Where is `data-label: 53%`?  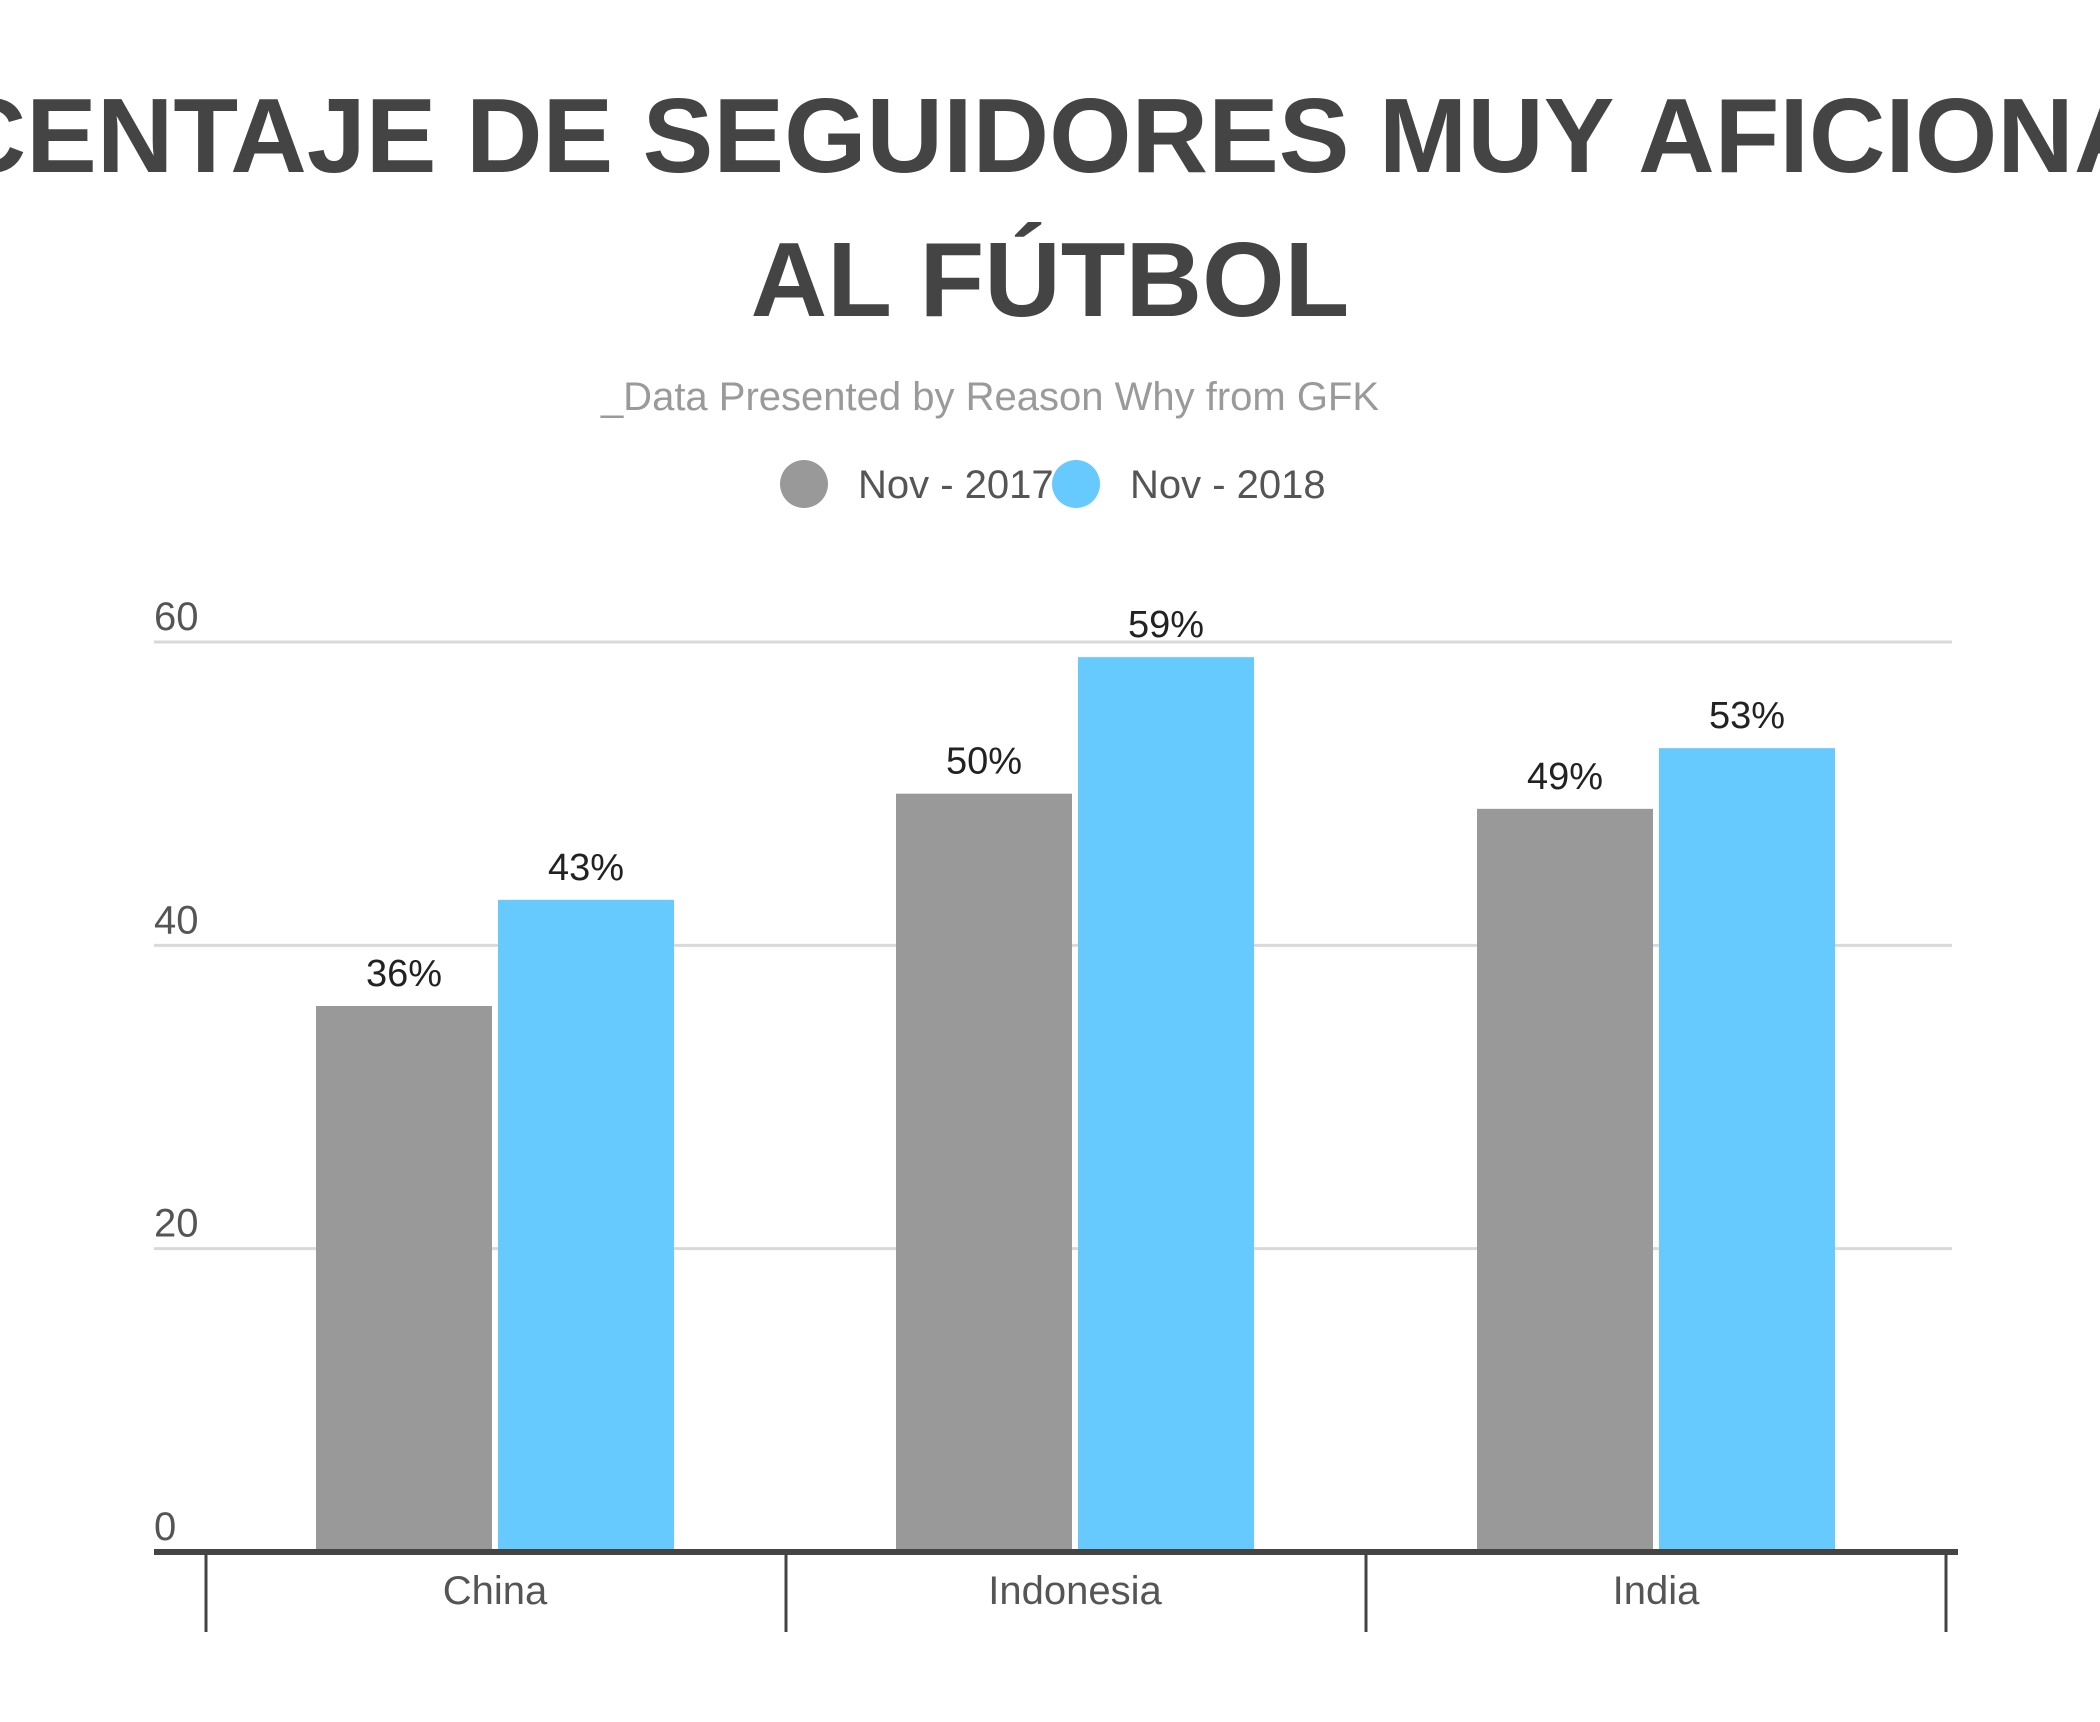 data-label: 53% is located at coordinates (1747, 716).